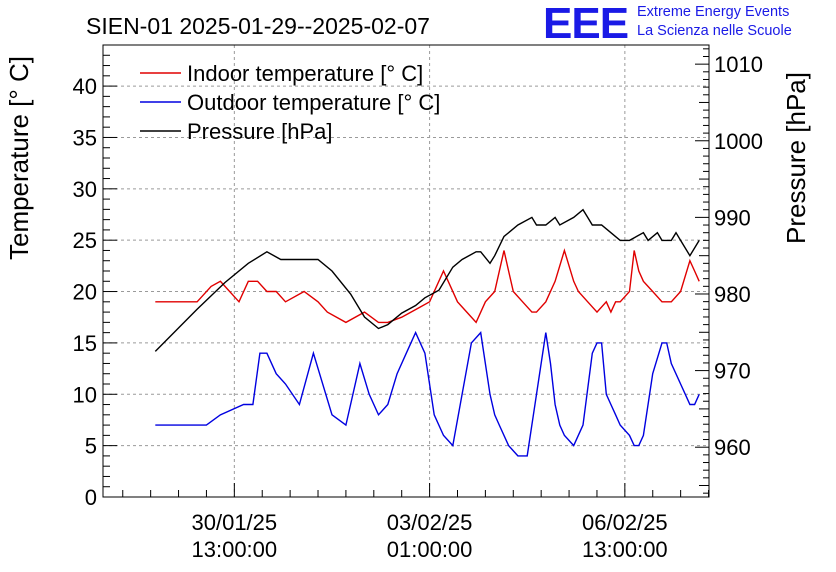 The height and width of the screenshot is (572, 836). I want to click on y-left-tick-label: 20, so click(85, 292).